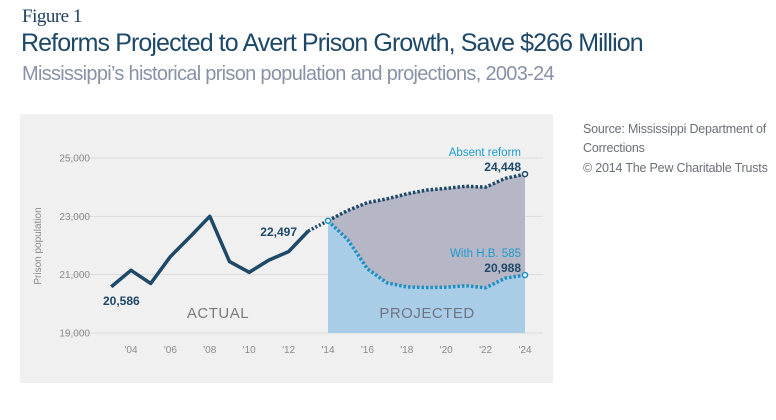 This screenshot has height=420, width=776. I want to click on actual-line, so click(210, 251).